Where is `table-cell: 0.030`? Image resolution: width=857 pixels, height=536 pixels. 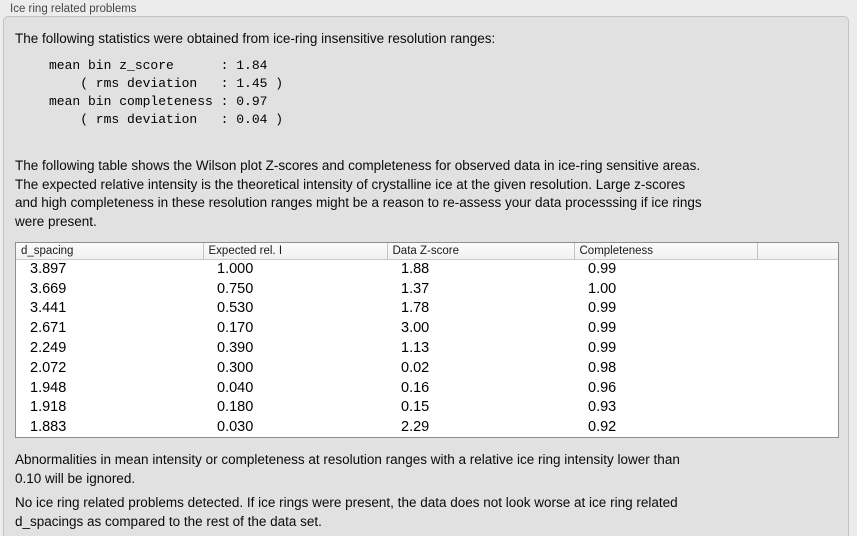 table-cell: 0.030 is located at coordinates (235, 427).